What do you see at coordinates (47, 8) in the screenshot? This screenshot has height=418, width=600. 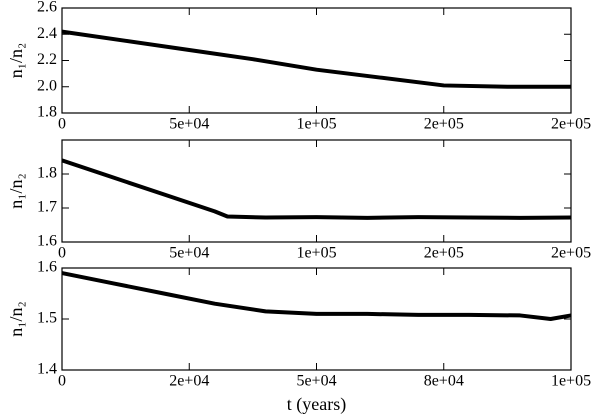 I see `y-tick-label: 2.6` at bounding box center [47, 8].